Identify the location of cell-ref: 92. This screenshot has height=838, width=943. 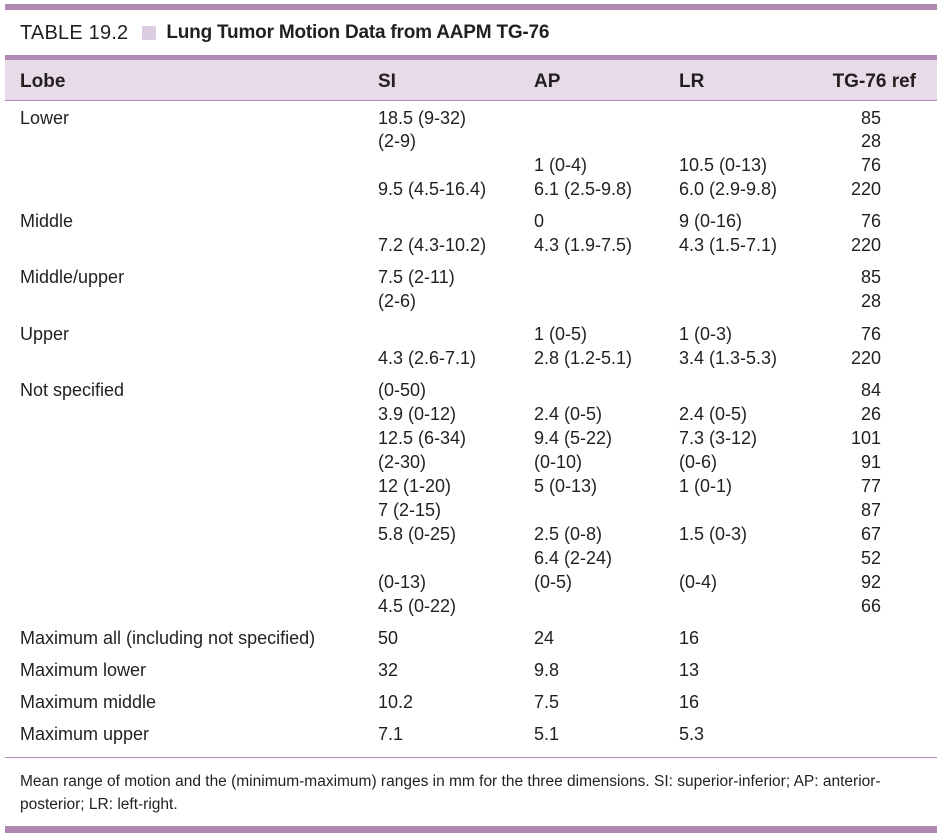
(870, 582).